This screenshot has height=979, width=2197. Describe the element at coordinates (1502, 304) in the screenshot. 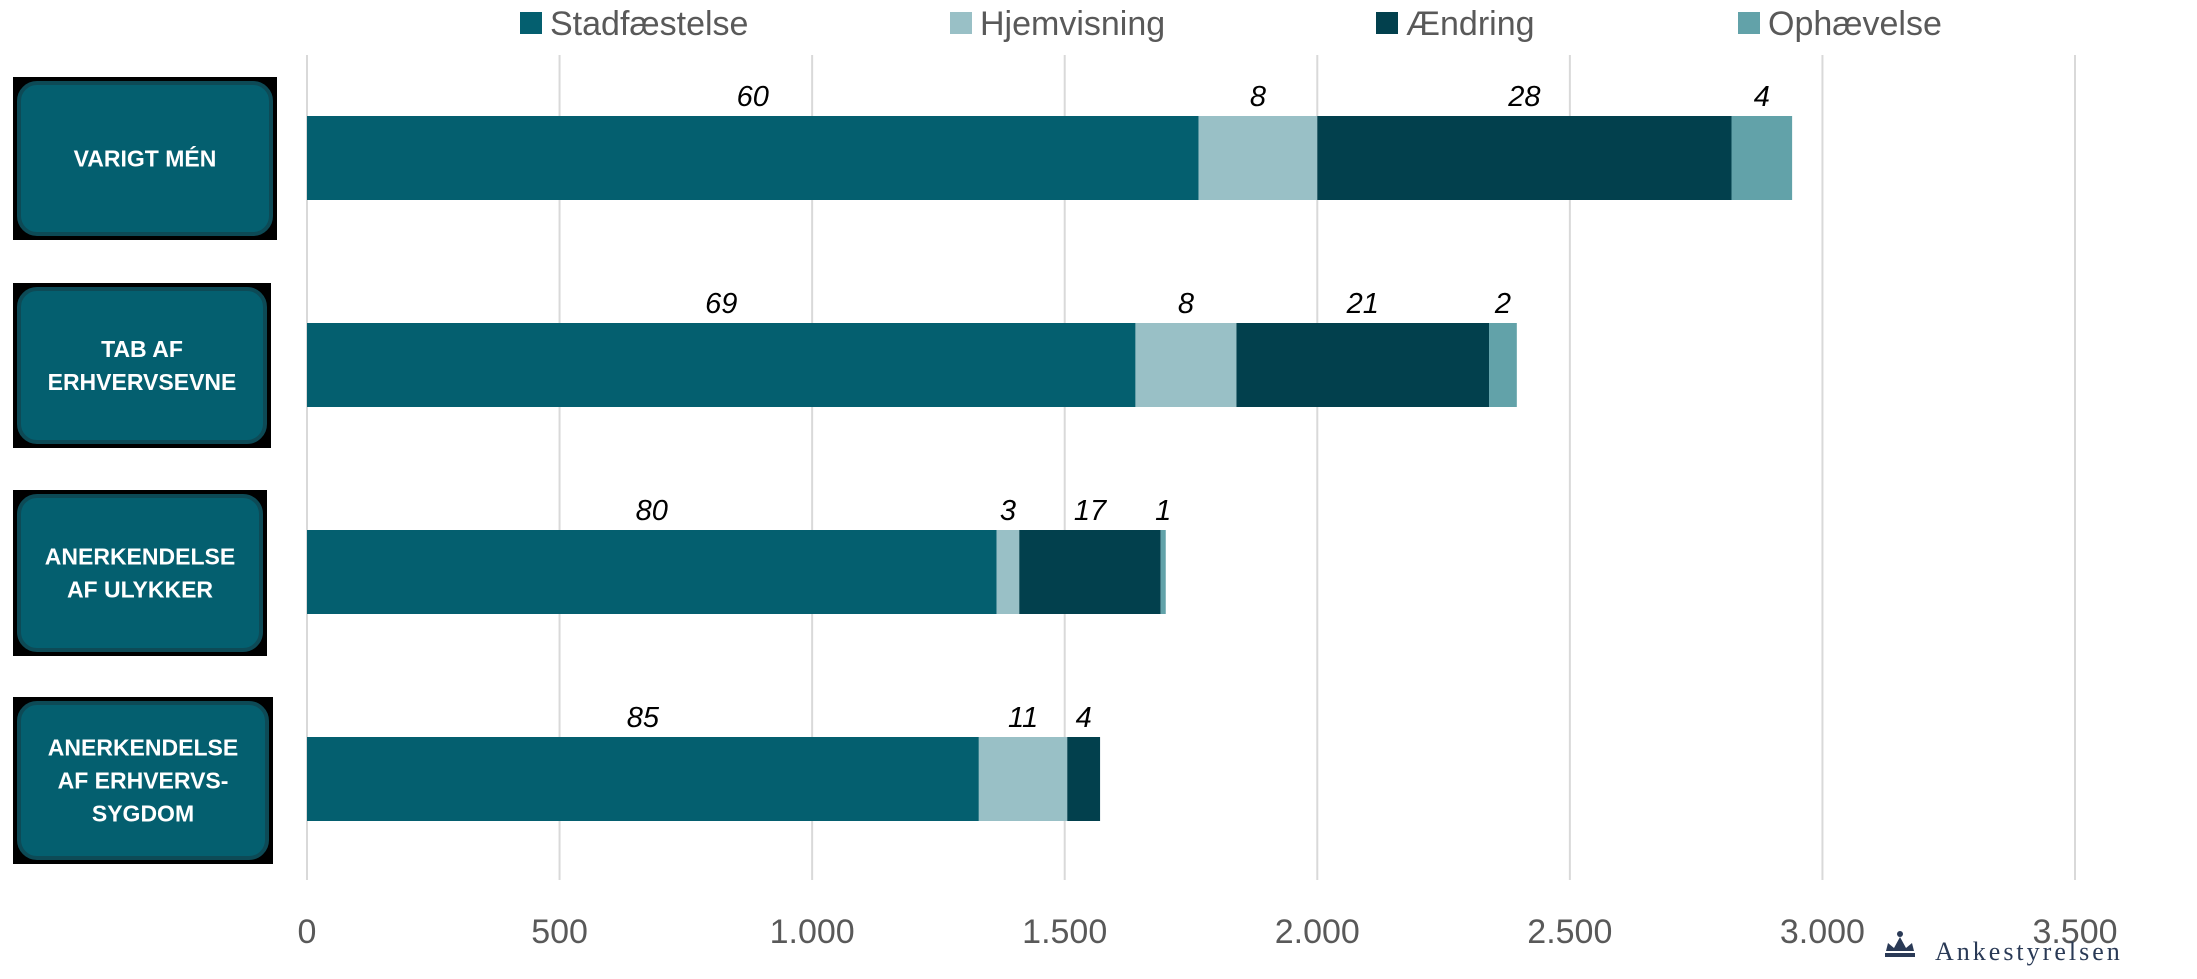

I see `data-label: 2` at that location.